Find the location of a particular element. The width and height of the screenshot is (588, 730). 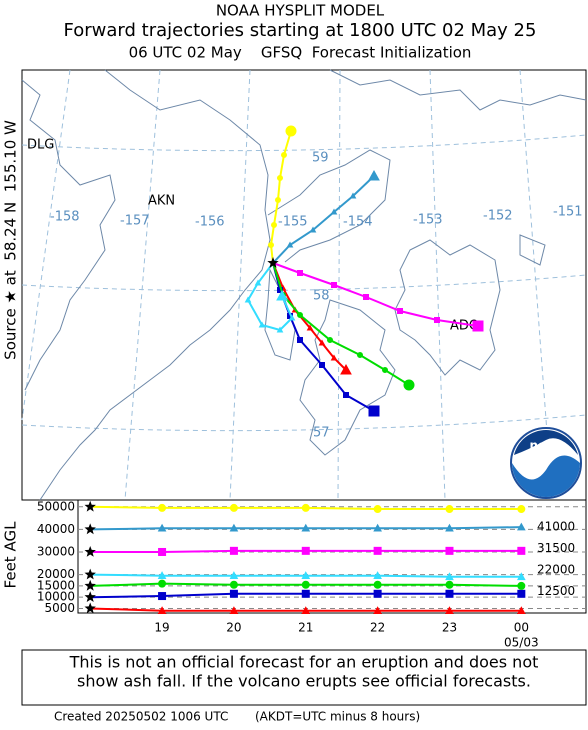

x-tick-label: 00 is located at coordinates (521, 628).